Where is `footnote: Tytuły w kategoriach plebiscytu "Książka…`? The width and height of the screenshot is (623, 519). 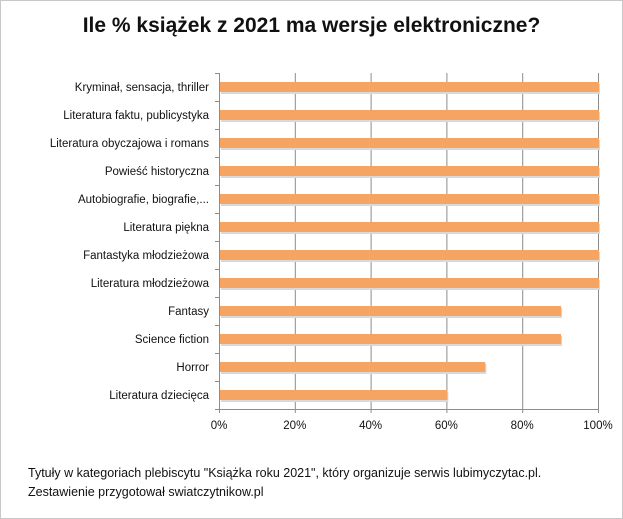
footnote: Tytuły w kategoriach plebiscytu "Książka… is located at coordinates (284, 483).